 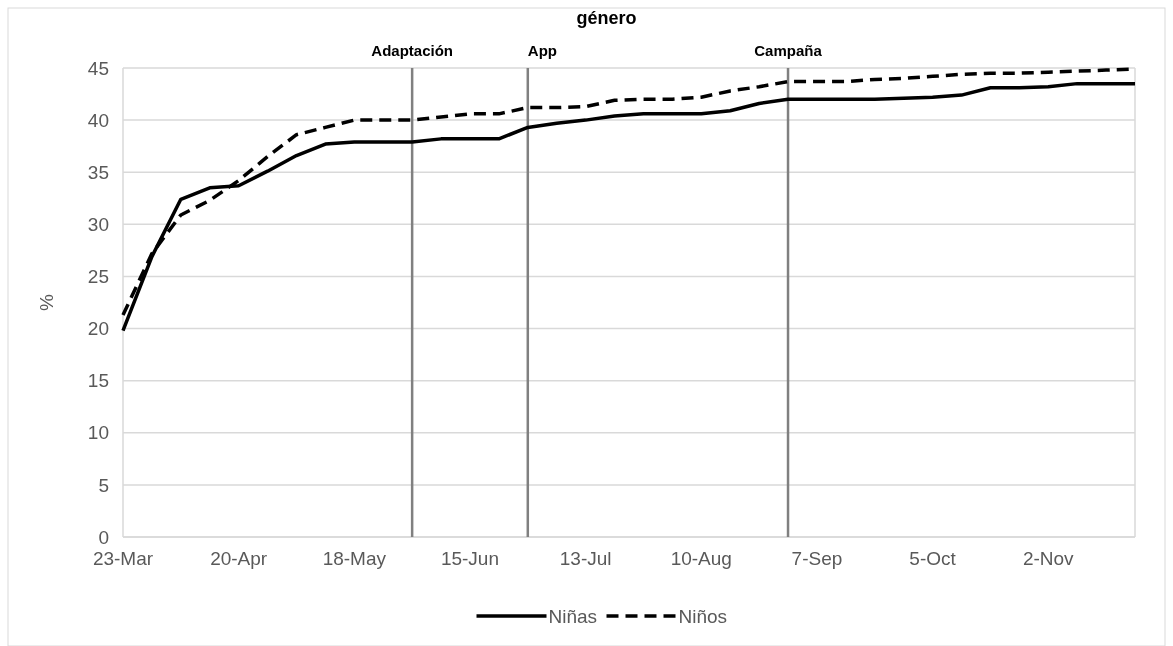 I want to click on ref-line-label: App, so click(x=542, y=50).